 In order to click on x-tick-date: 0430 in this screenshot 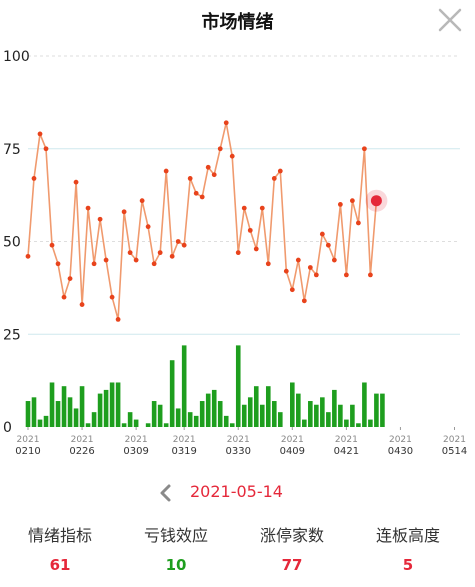, I will do `click(400, 451)`.